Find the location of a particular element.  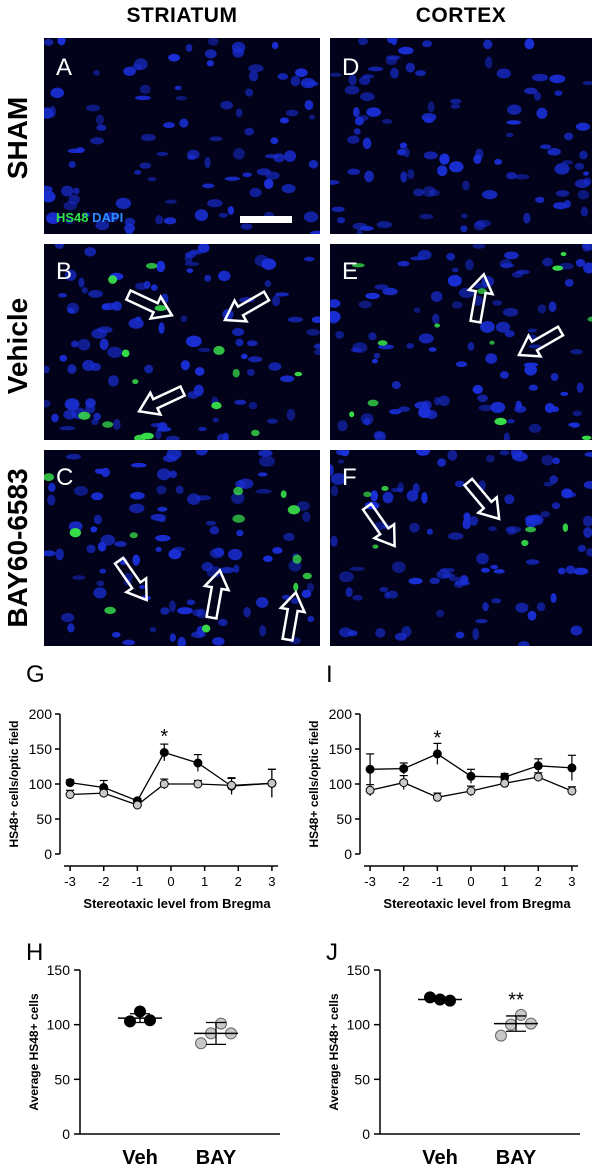

x-tick-label: 2 is located at coordinates (238, 881).